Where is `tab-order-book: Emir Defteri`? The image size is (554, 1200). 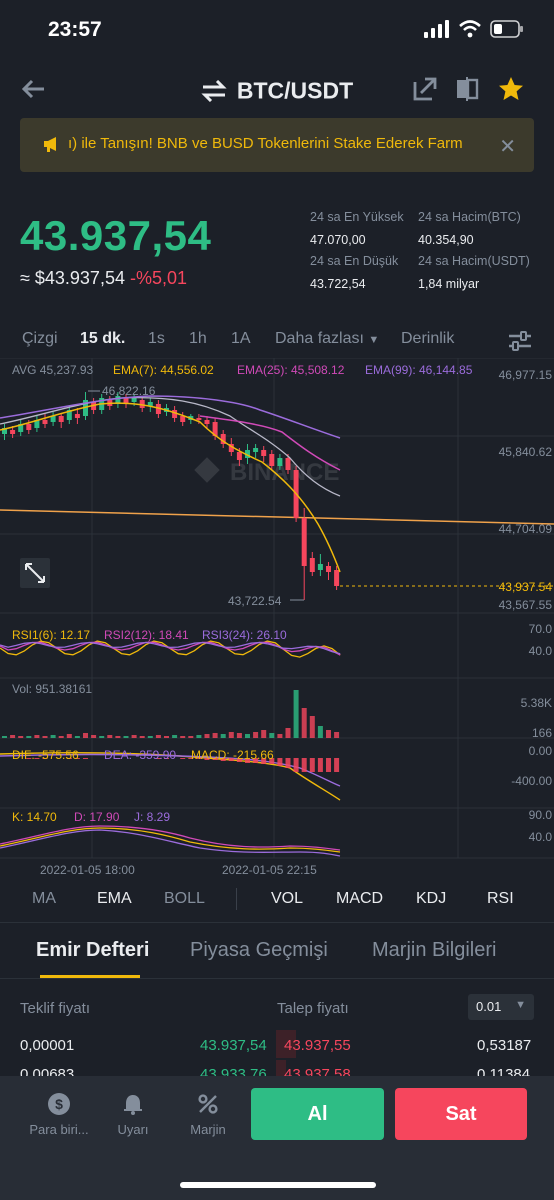 tab-order-book: Emir Defteri is located at coordinates (93, 950).